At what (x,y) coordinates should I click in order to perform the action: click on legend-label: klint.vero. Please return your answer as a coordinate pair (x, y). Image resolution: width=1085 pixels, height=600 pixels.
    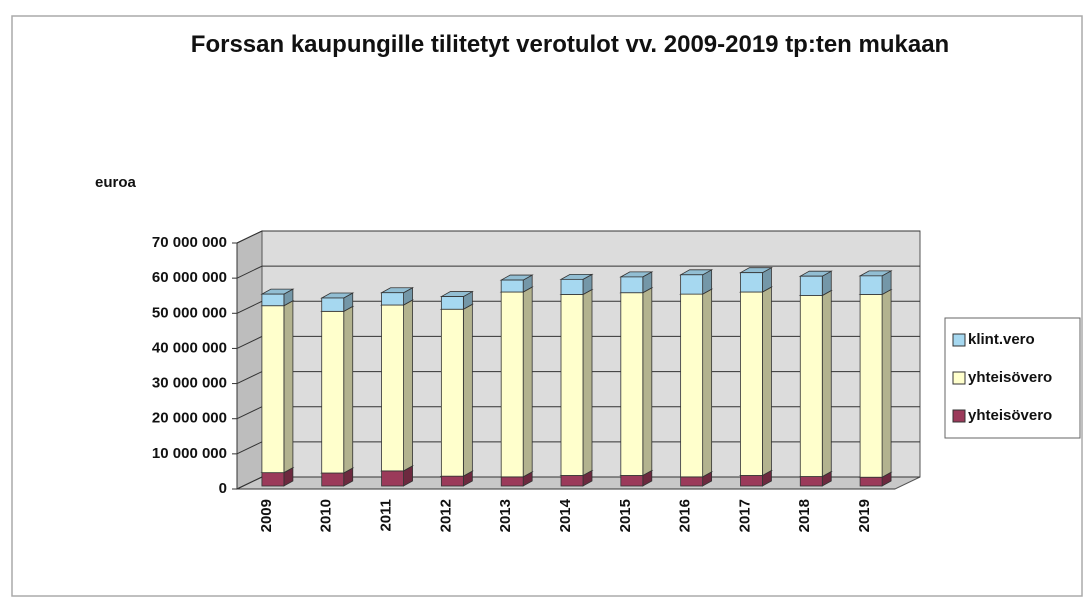
    Looking at the image, I should click on (1001, 339).